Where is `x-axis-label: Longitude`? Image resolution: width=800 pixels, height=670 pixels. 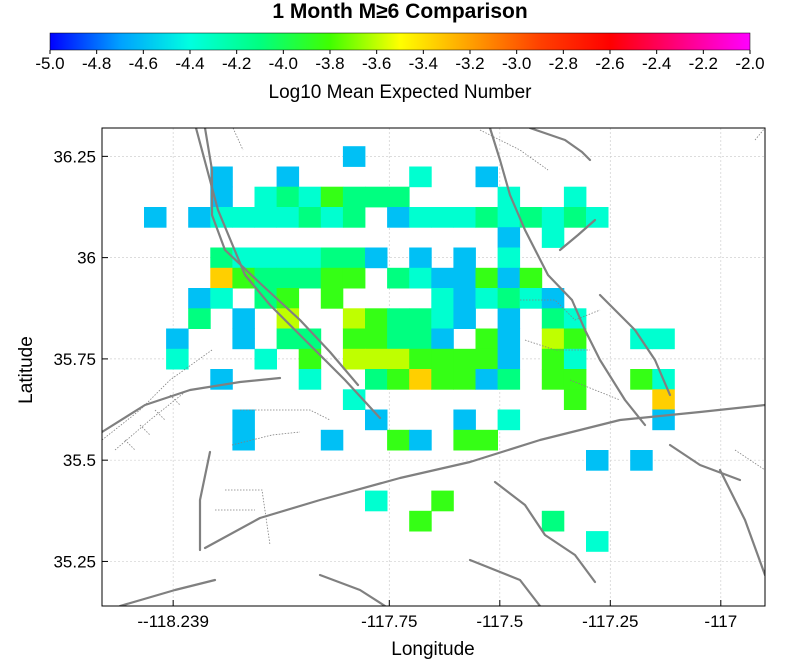
x-axis-label: Longitude is located at coordinates (432, 649).